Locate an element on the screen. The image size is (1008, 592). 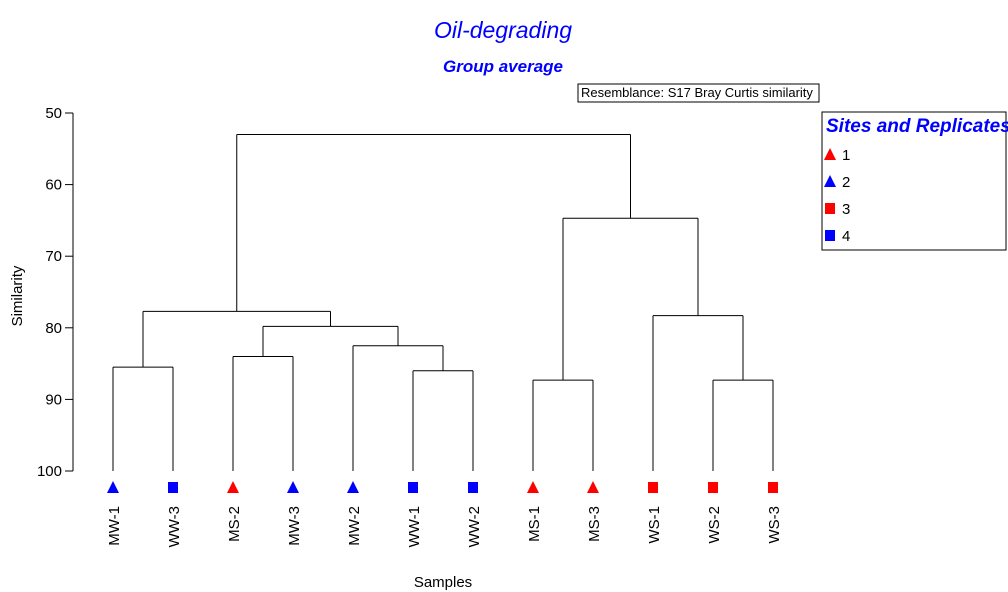
legend-label: 1 is located at coordinates (846, 155).